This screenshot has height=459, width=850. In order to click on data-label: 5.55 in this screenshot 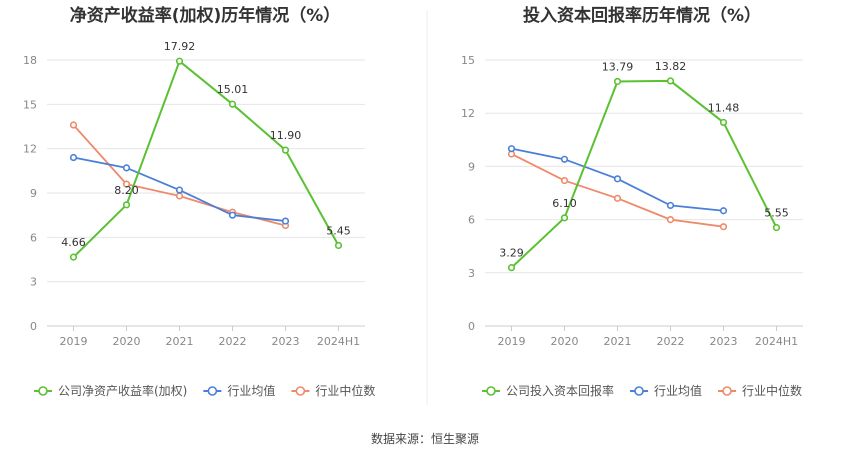, I will do `click(776, 213)`.